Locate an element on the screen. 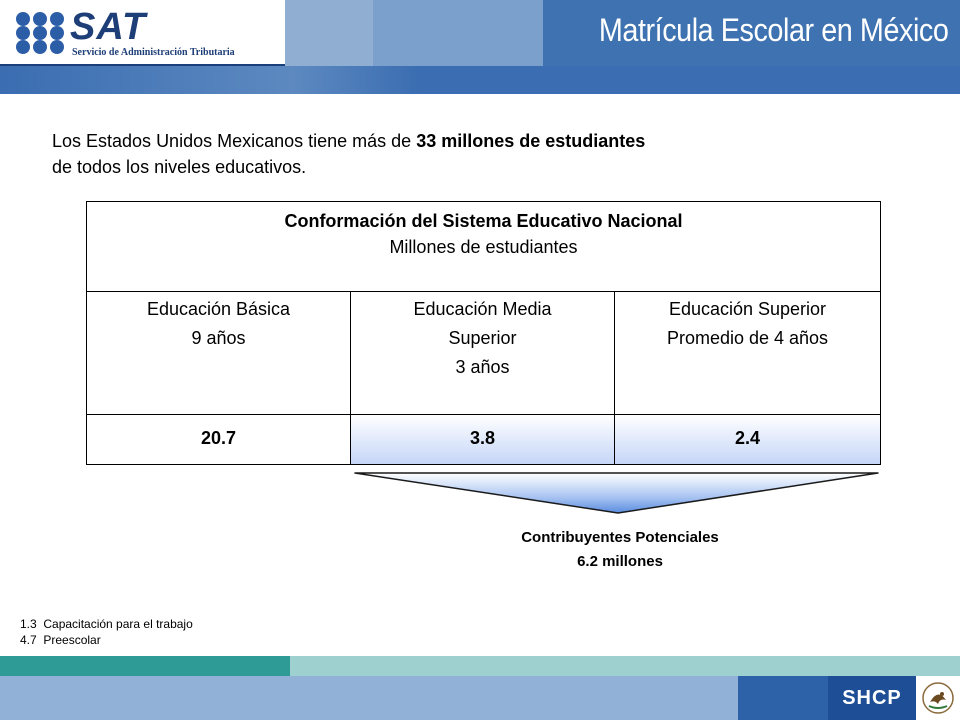 The height and width of the screenshot is (725, 960). category-media-superior: Educación Media Superior 3 años is located at coordinates (483, 353).